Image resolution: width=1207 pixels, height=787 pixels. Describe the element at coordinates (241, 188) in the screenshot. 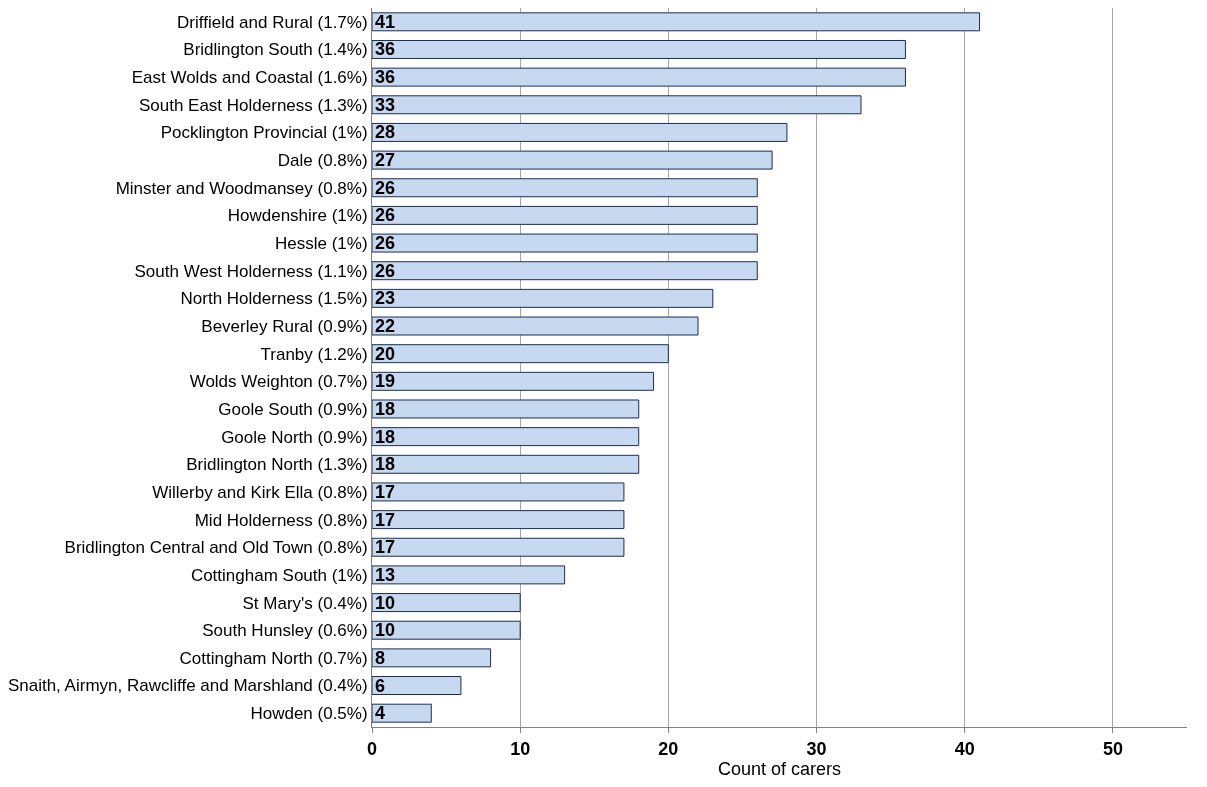

I see `y-tick-label: Minster and Woodmansey (0.8%)` at that location.